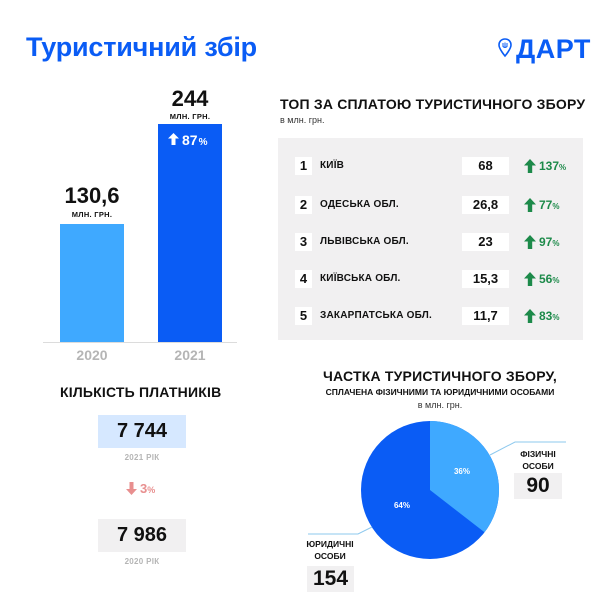 This screenshot has width=610, height=610. What do you see at coordinates (92, 195) in the screenshot?
I see `bar-value-2020: 130,6` at bounding box center [92, 195].